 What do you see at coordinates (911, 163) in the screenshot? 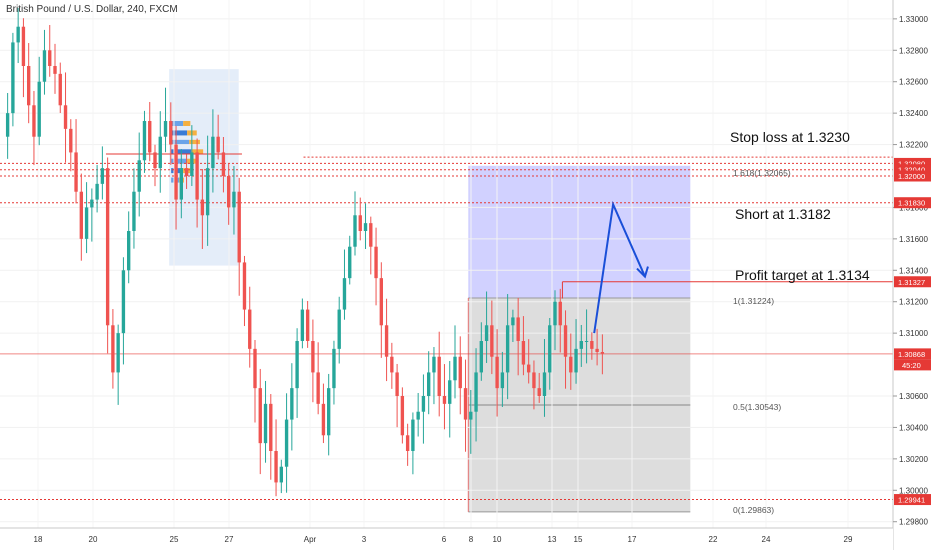
I see `price-tag-label: 1.32080` at bounding box center [911, 163].